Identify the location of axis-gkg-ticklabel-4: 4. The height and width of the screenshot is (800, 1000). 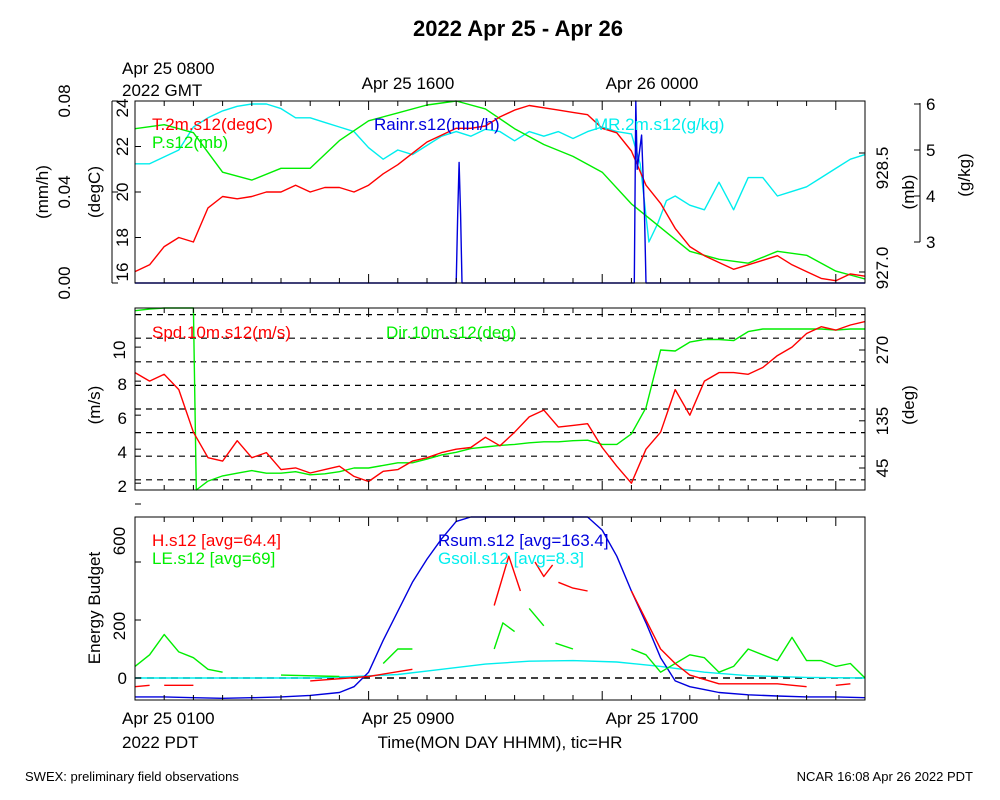
(930, 196).